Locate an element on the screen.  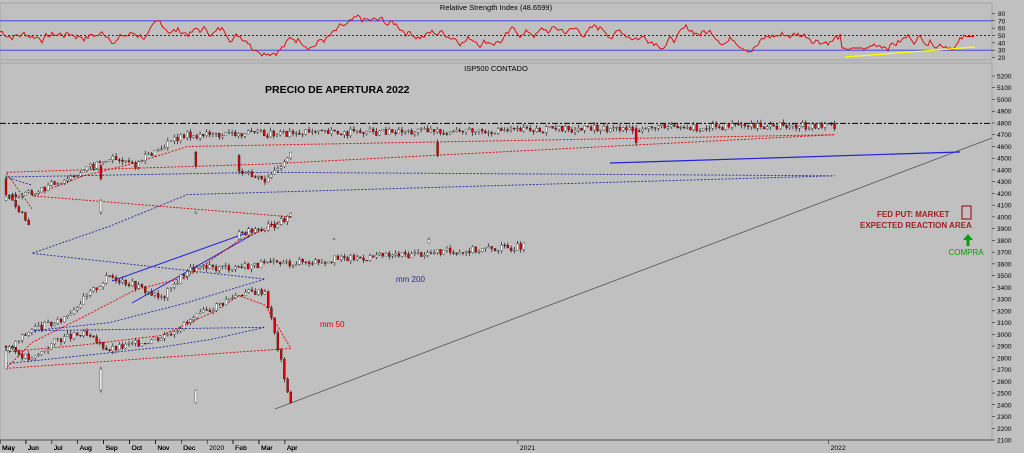
y-tick-label: 4200 is located at coordinates (1004, 194).